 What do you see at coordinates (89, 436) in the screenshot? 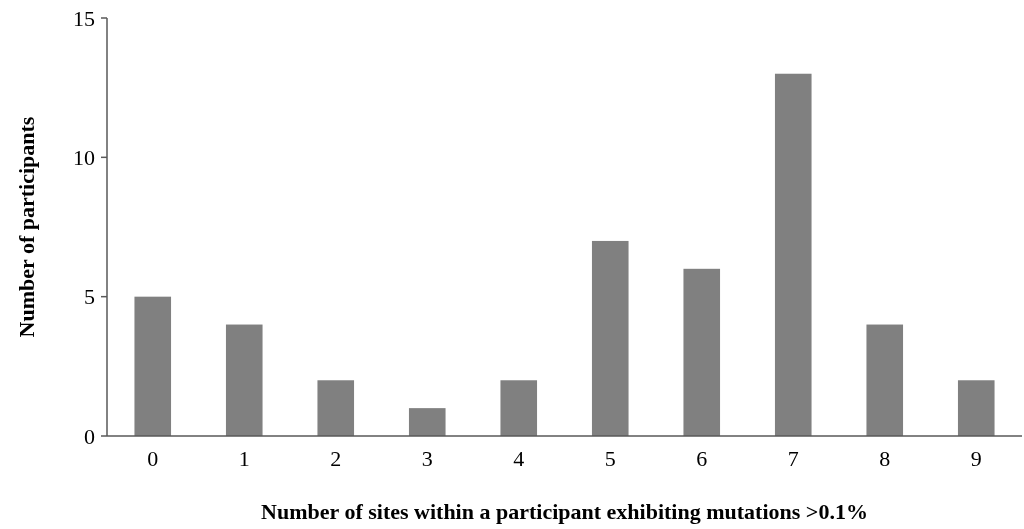
I see `y-tick-label: 0` at bounding box center [89, 436].